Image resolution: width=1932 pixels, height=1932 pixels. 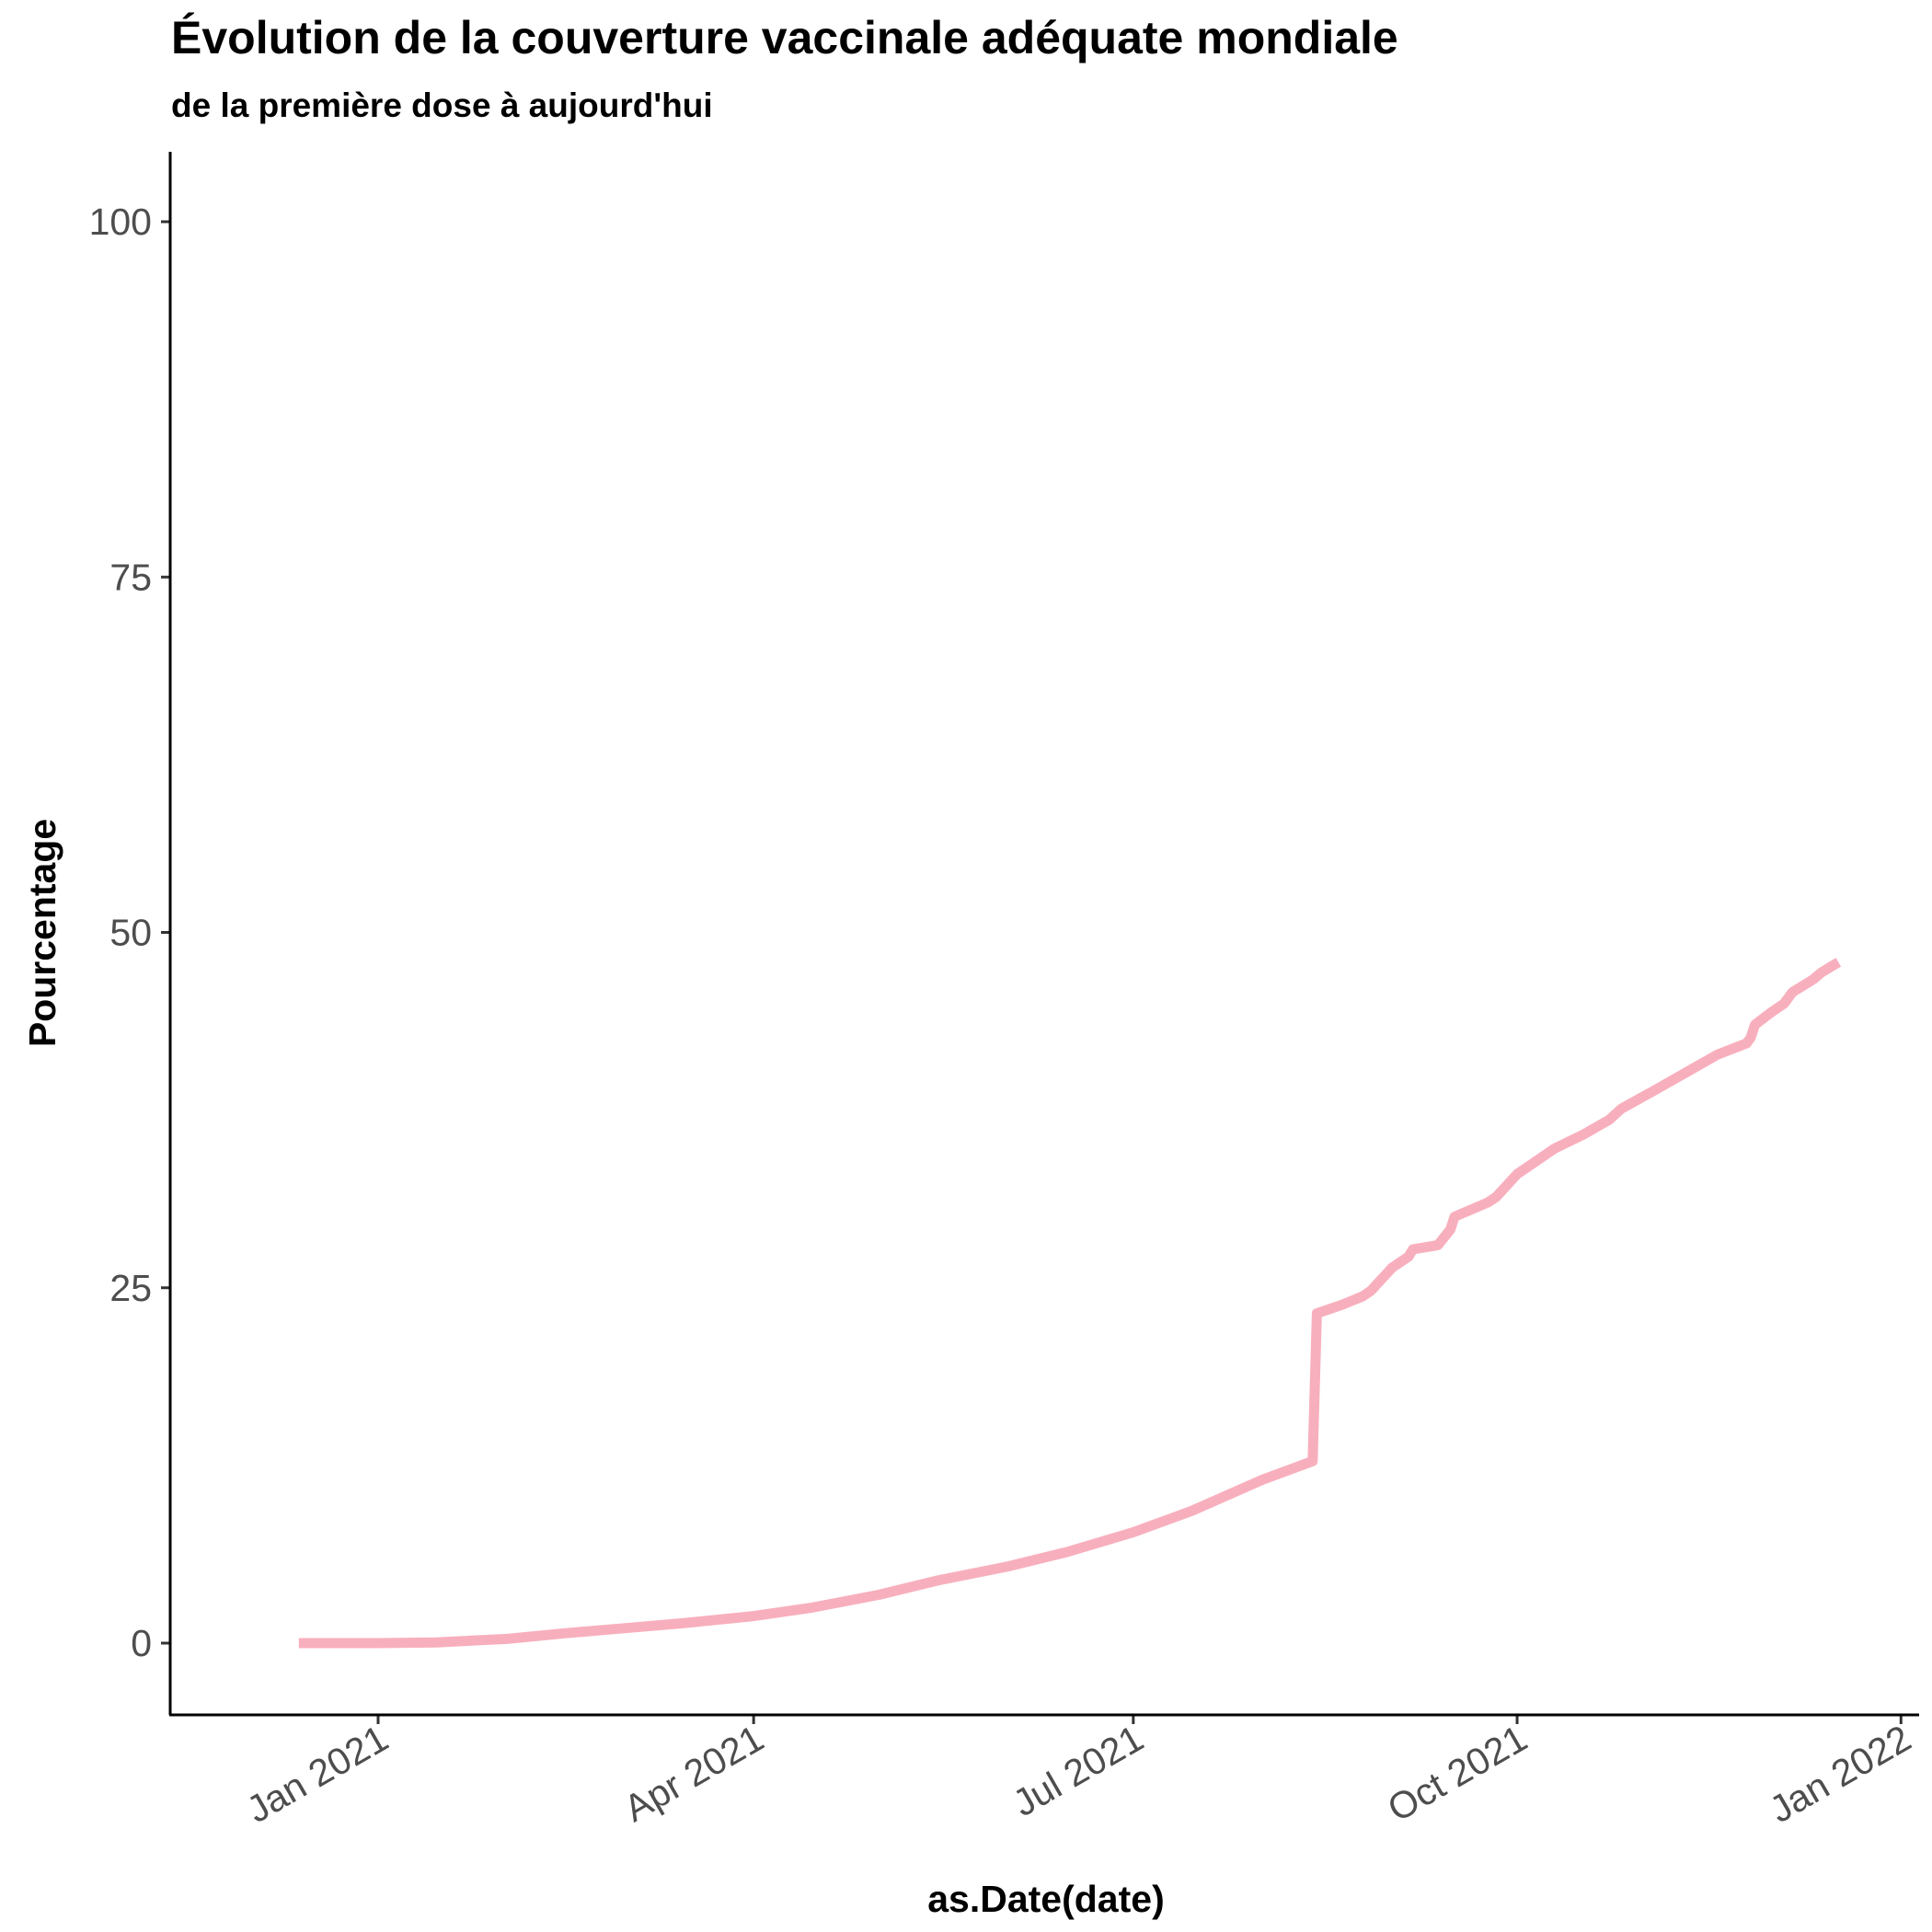 I want to click on x-tick-label: Apr 2021, so click(x=694, y=1773).